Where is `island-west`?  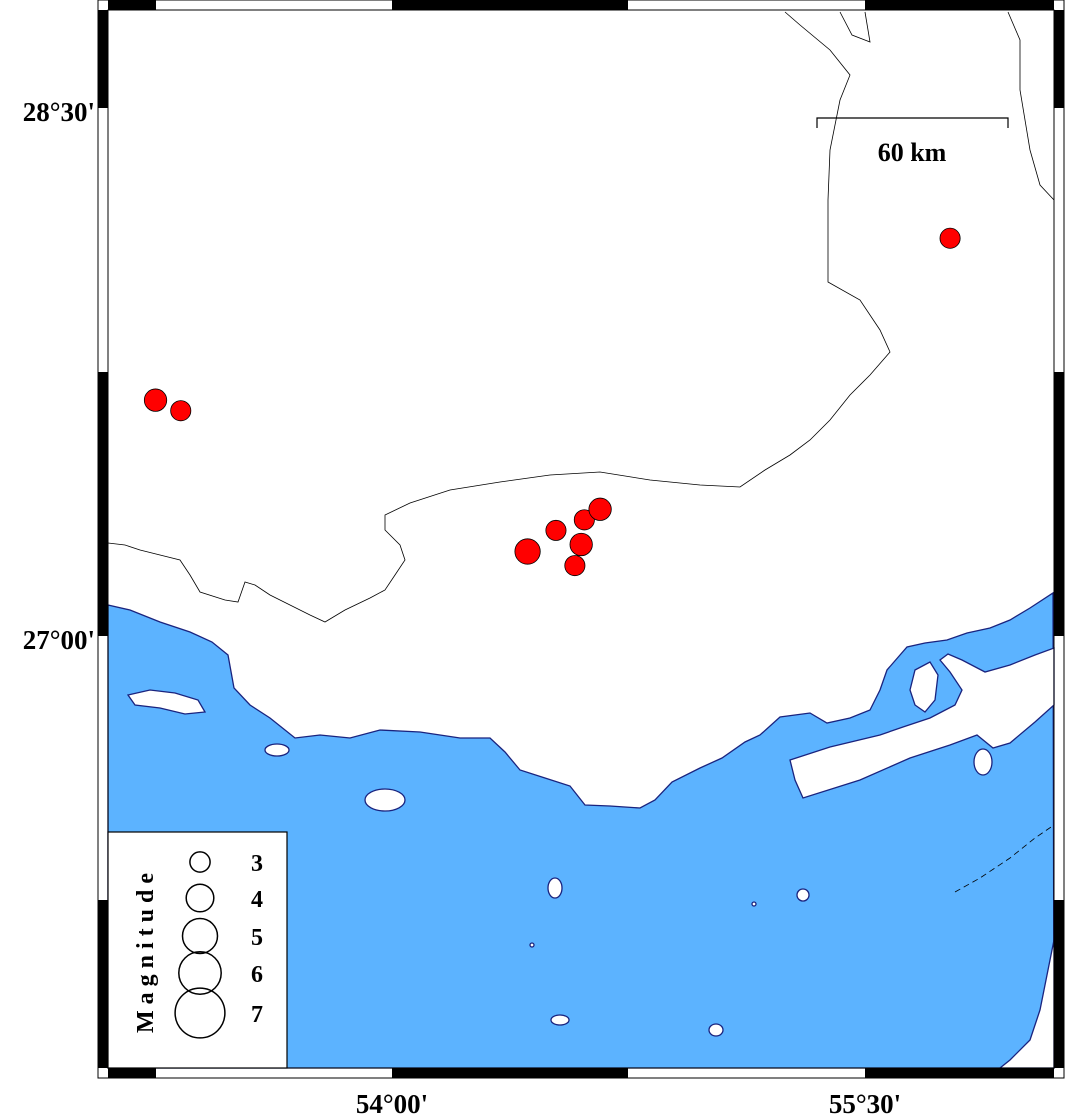
island-west is located at coordinates (166, 702).